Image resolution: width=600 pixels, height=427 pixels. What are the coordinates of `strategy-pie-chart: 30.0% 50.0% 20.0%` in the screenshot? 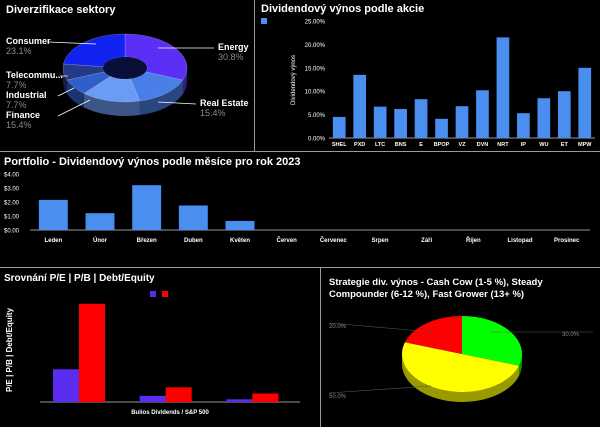 It's located at (460, 359).